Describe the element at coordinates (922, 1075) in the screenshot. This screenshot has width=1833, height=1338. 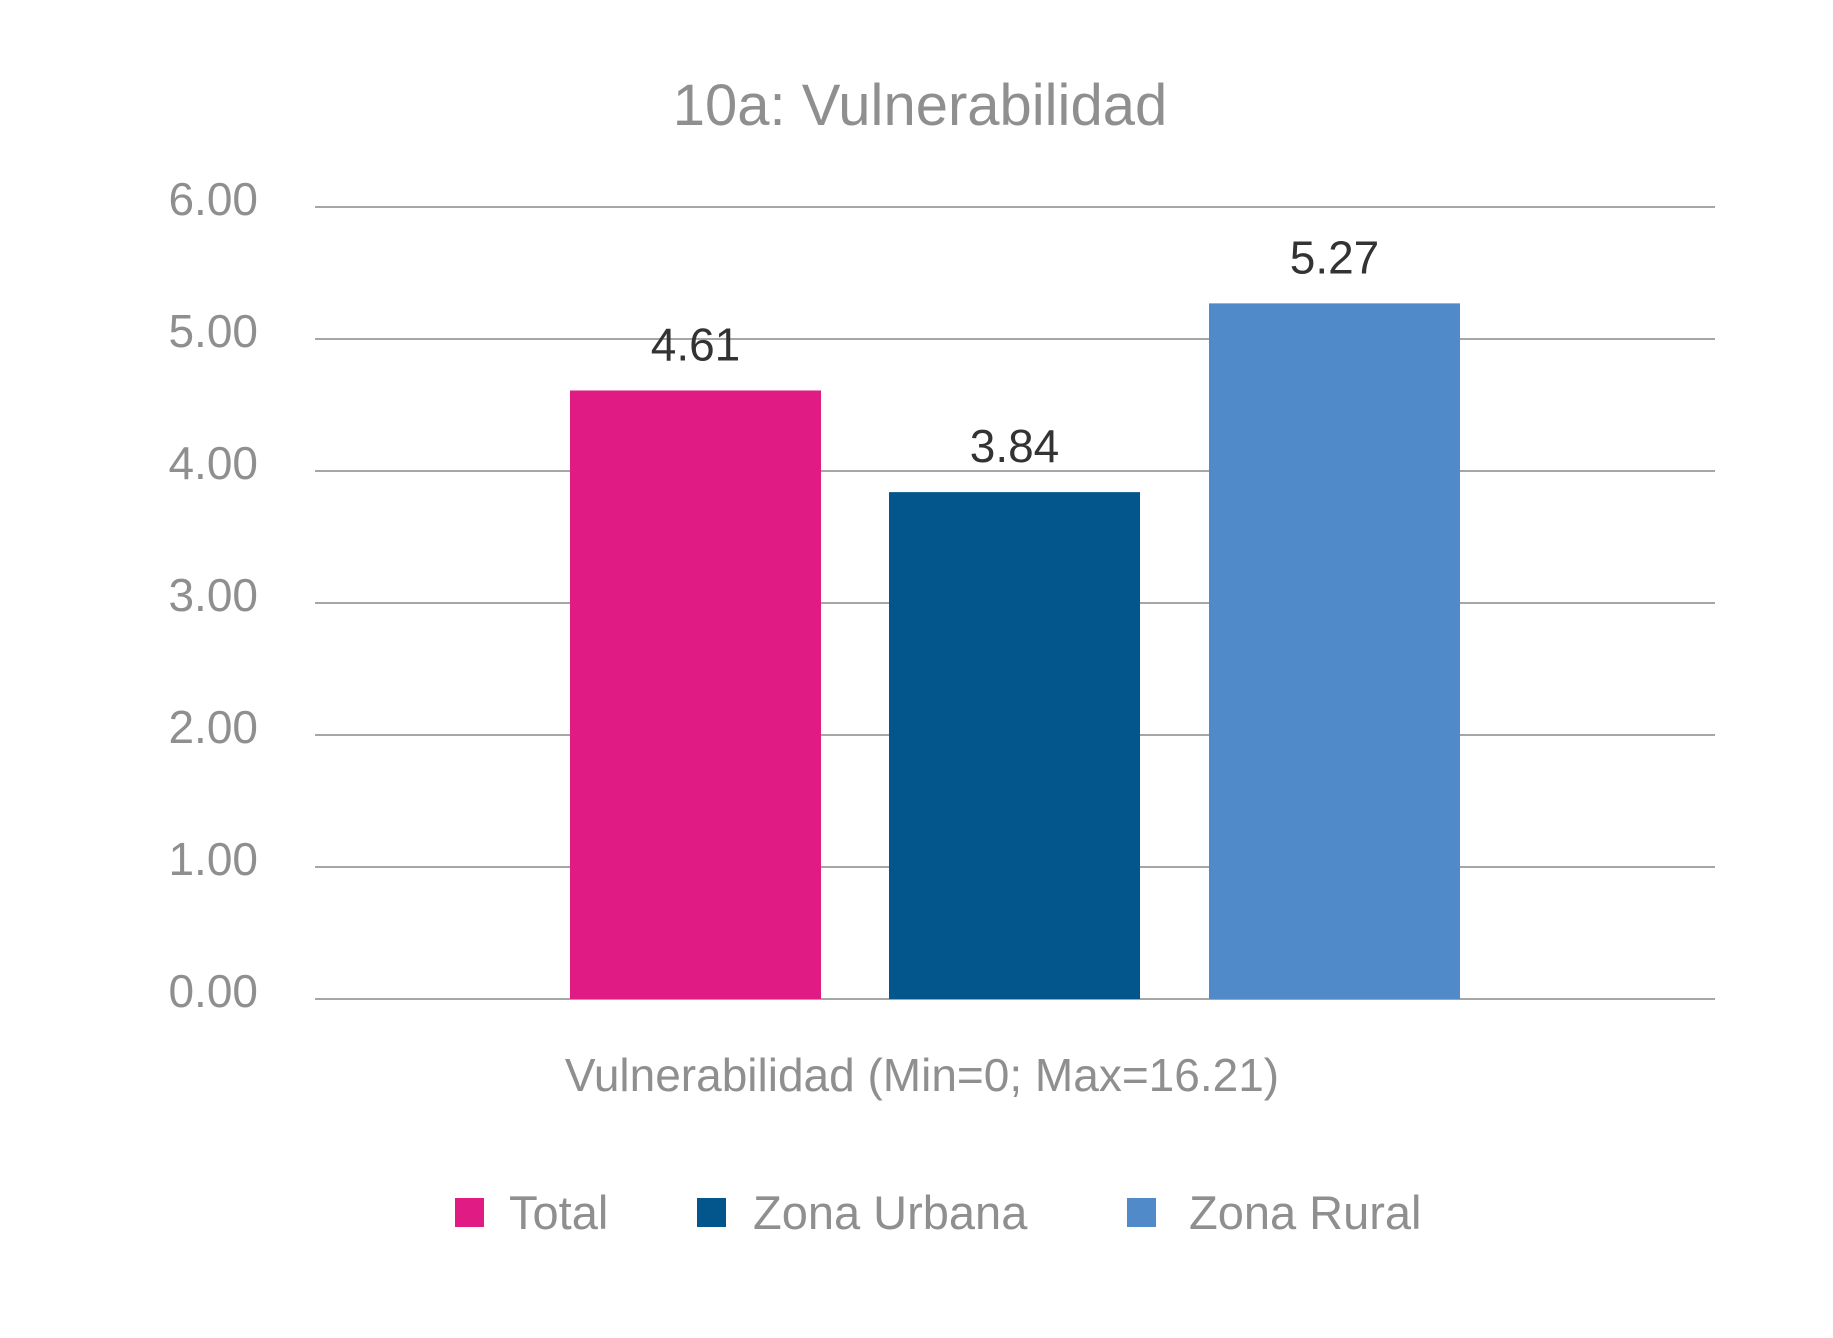
I see `x-axis-label: Vulnerabilidad (Min=0; Max=16.21)` at that location.